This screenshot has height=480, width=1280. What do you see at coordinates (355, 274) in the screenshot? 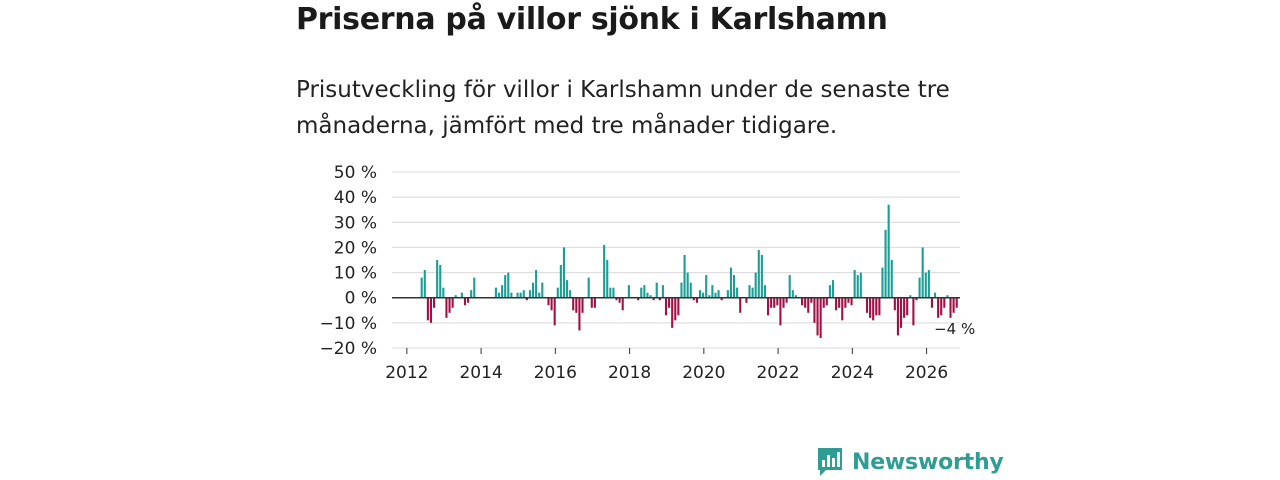
I see `y-tick-label: 10 %` at bounding box center [355, 274].